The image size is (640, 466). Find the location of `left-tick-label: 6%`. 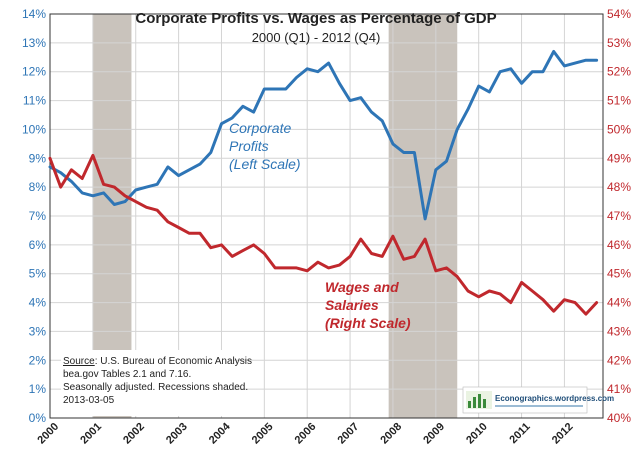

left-tick-label: 6% is located at coordinates (38, 245).